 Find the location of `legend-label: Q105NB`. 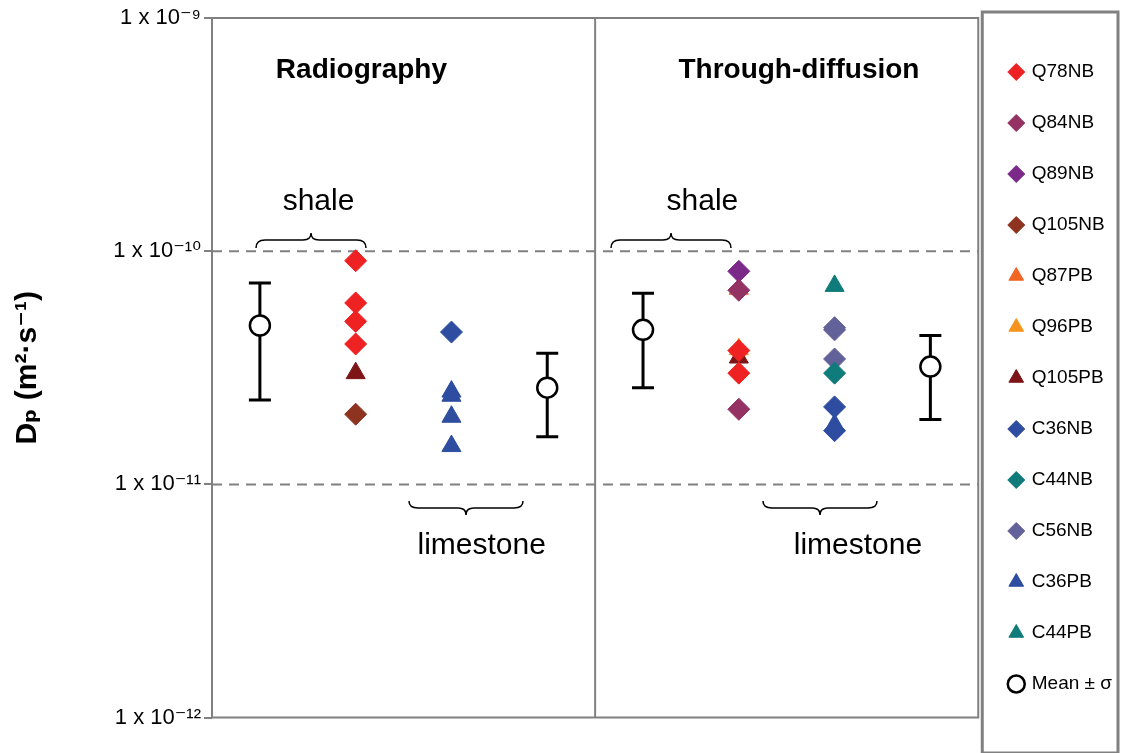

legend-label: Q105NB is located at coordinates (1068, 224).